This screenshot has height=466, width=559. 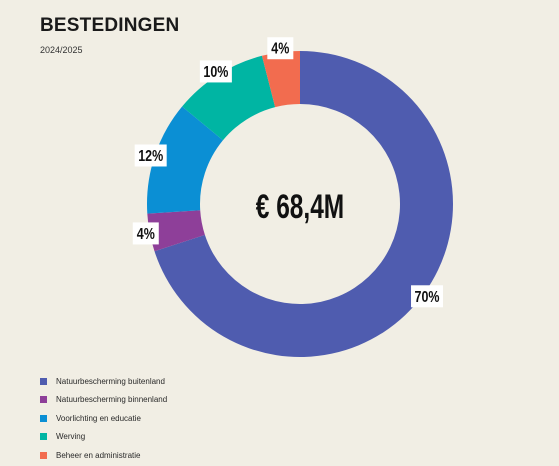 I want to click on chart-title: BESTEDINGEN, so click(x=110, y=25).